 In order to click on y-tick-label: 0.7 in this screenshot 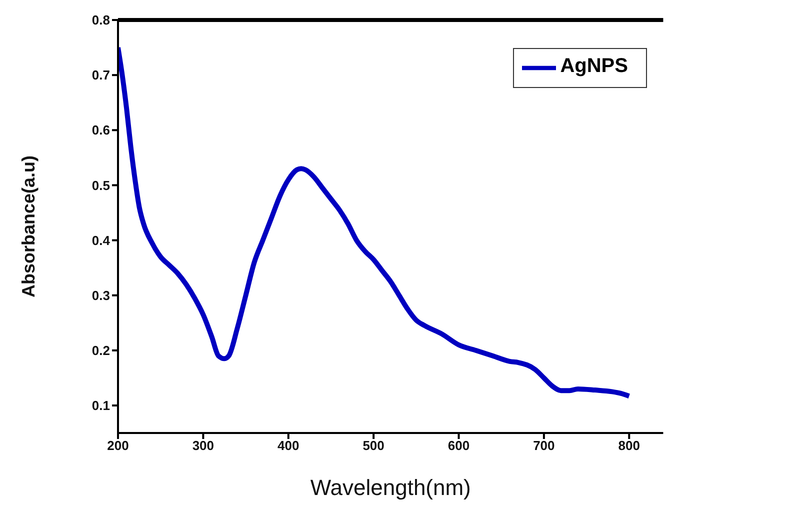, I will do `click(101, 75)`.